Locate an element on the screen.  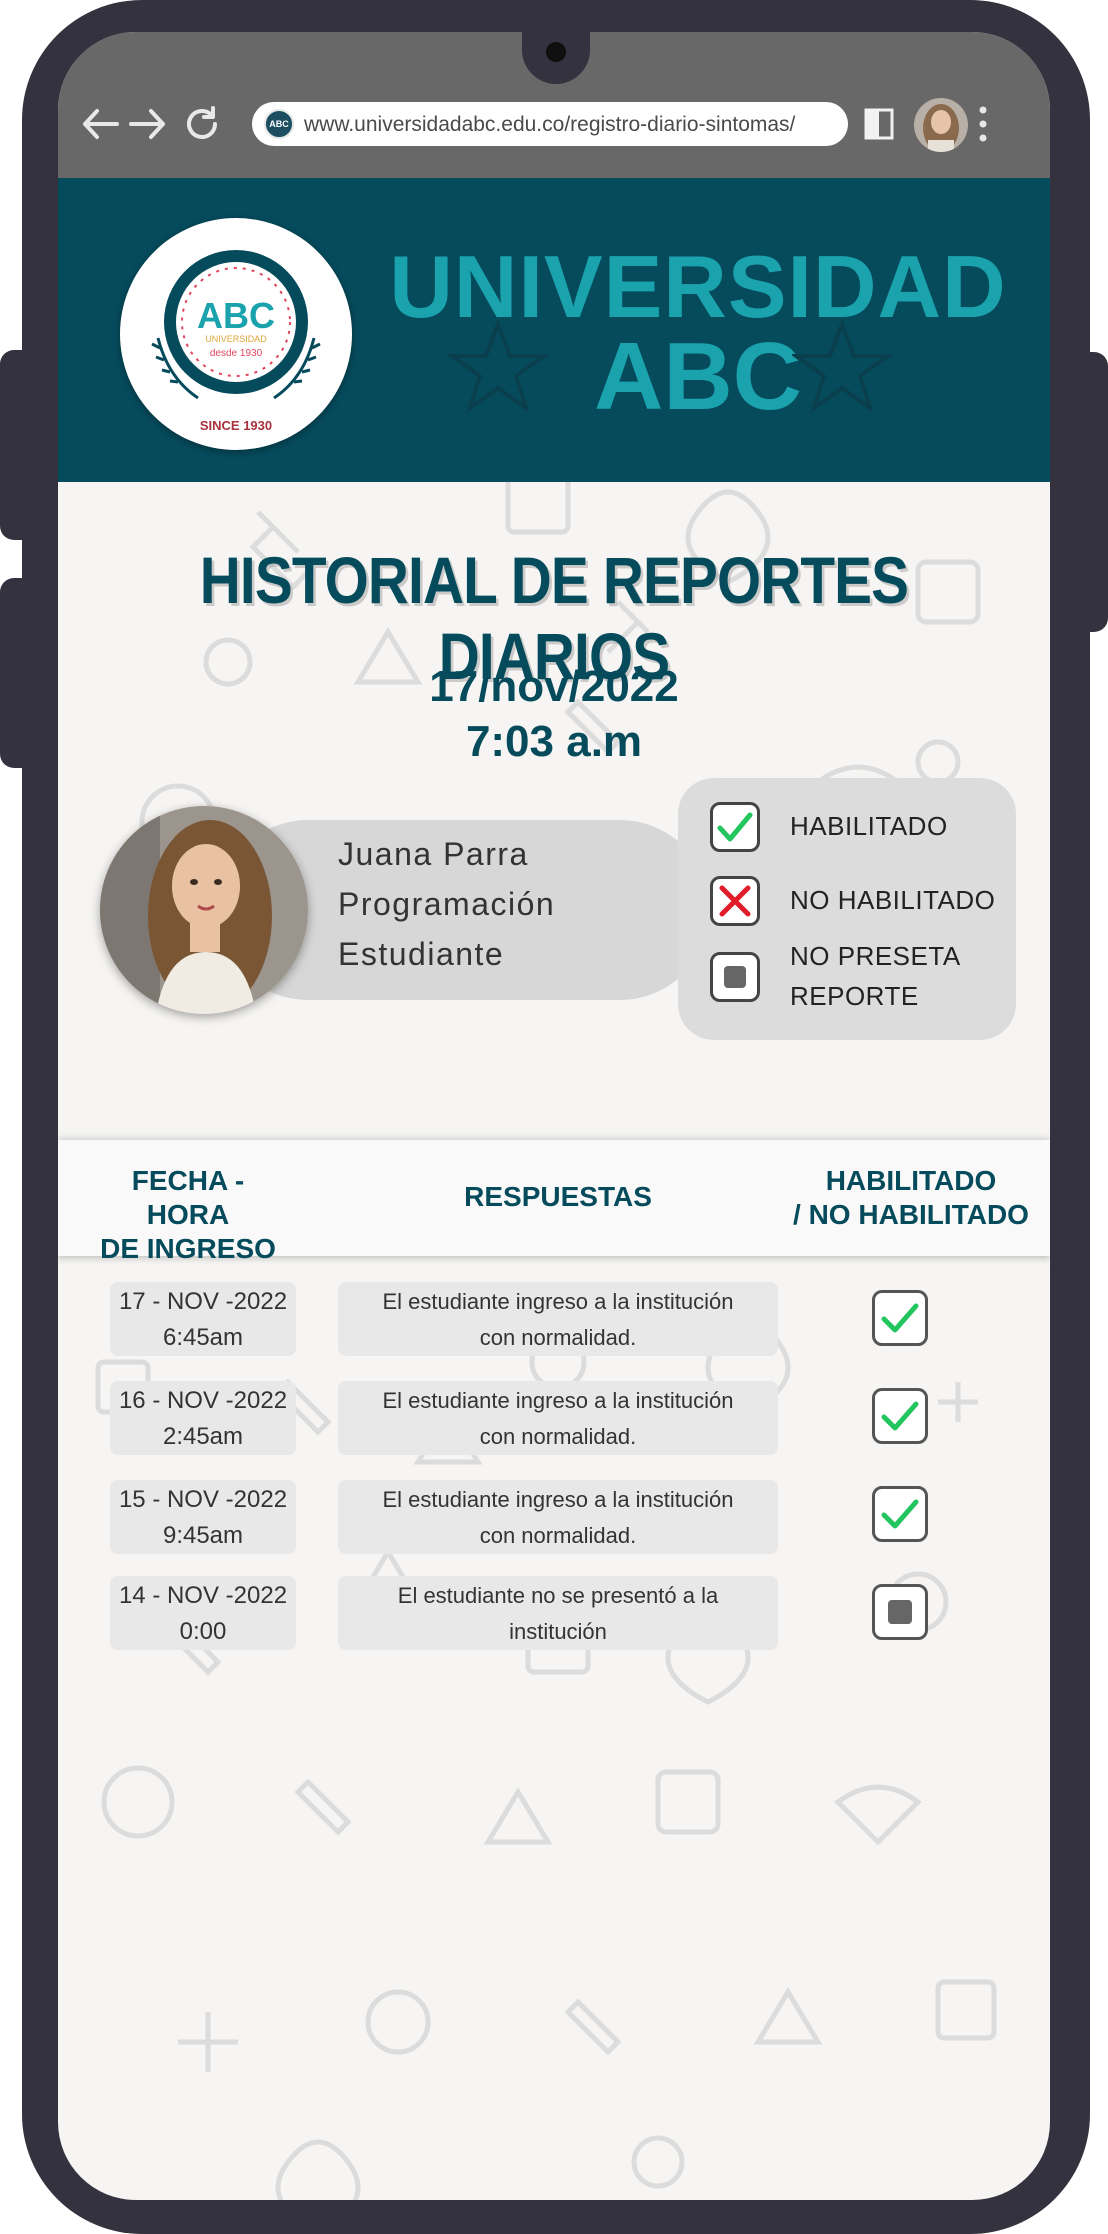
column-header-responses: RESPUESTAS is located at coordinates (558, 1196).